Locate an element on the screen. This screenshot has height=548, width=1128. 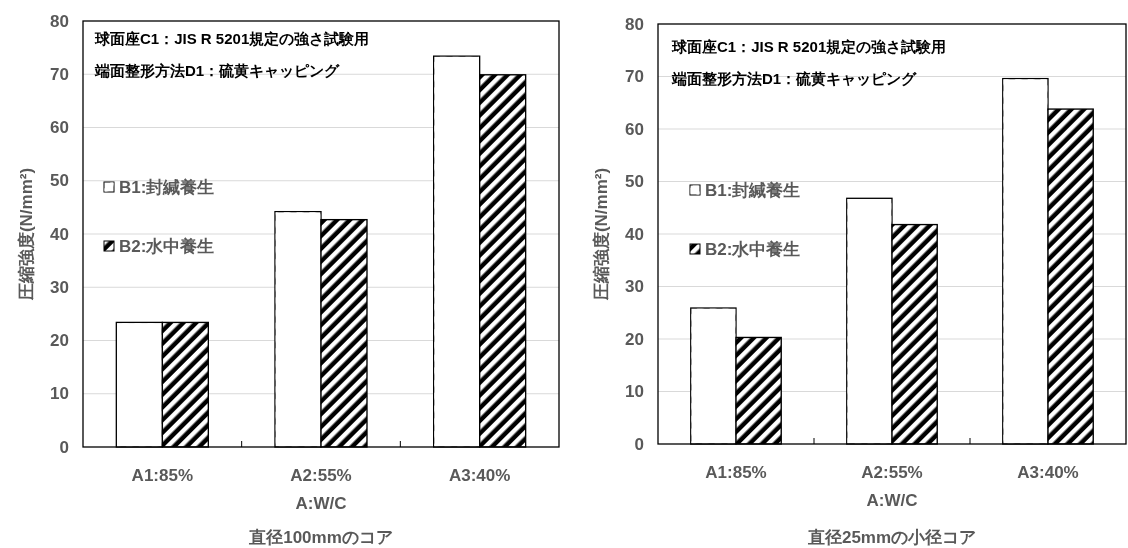
text: 直径100mmのコア is located at coordinates (320, 537).